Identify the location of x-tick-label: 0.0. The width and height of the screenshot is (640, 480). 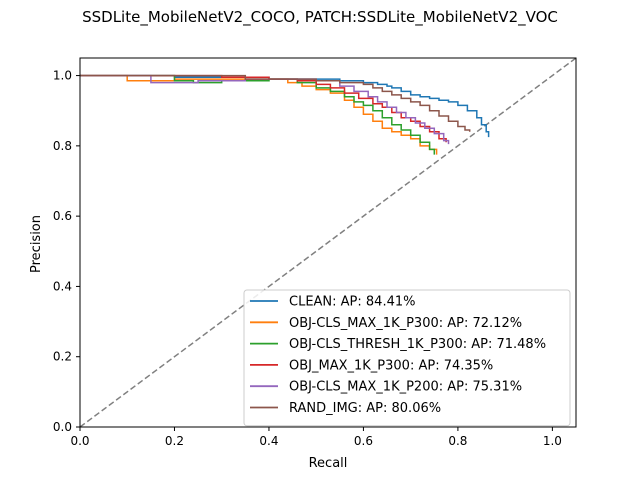
(79, 441).